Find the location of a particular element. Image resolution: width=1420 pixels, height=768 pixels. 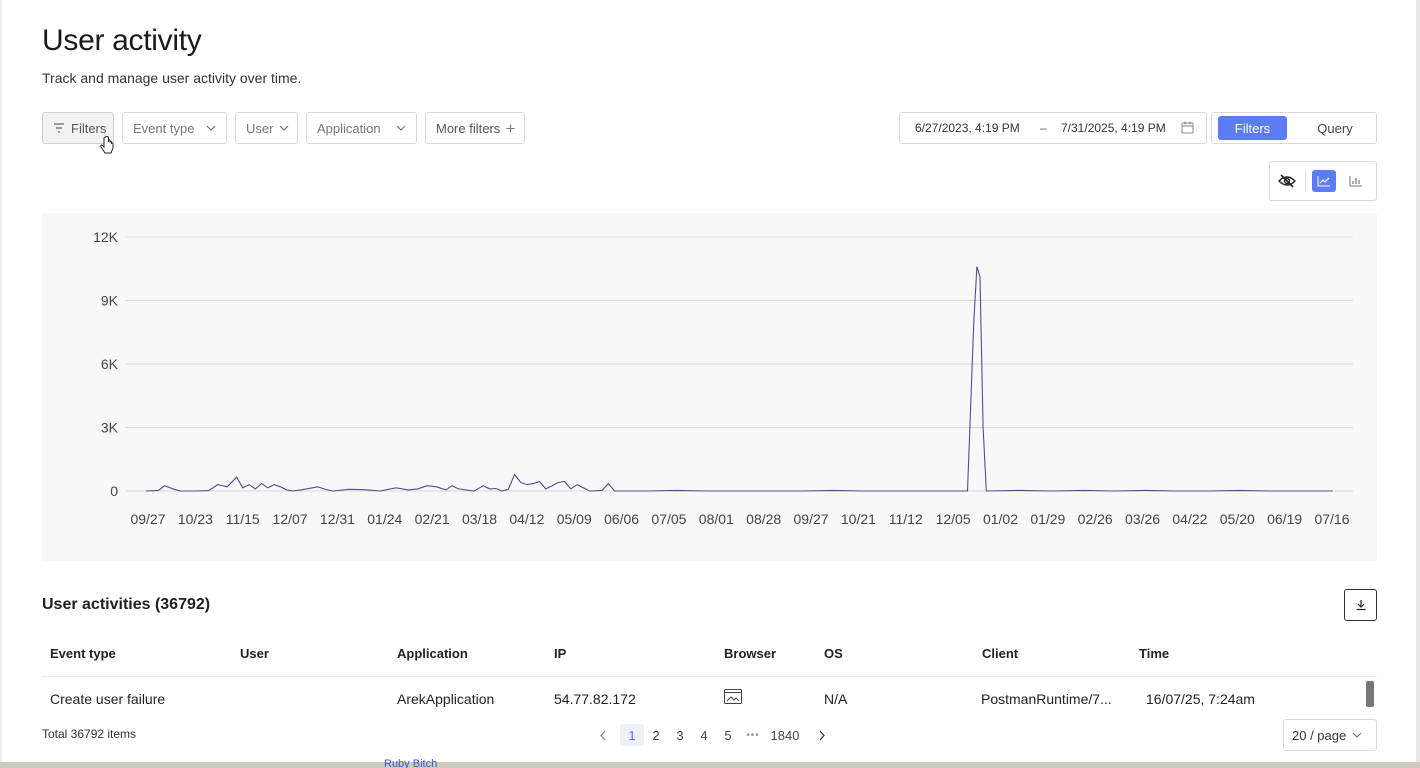

download-button is located at coordinates (1360, 605).